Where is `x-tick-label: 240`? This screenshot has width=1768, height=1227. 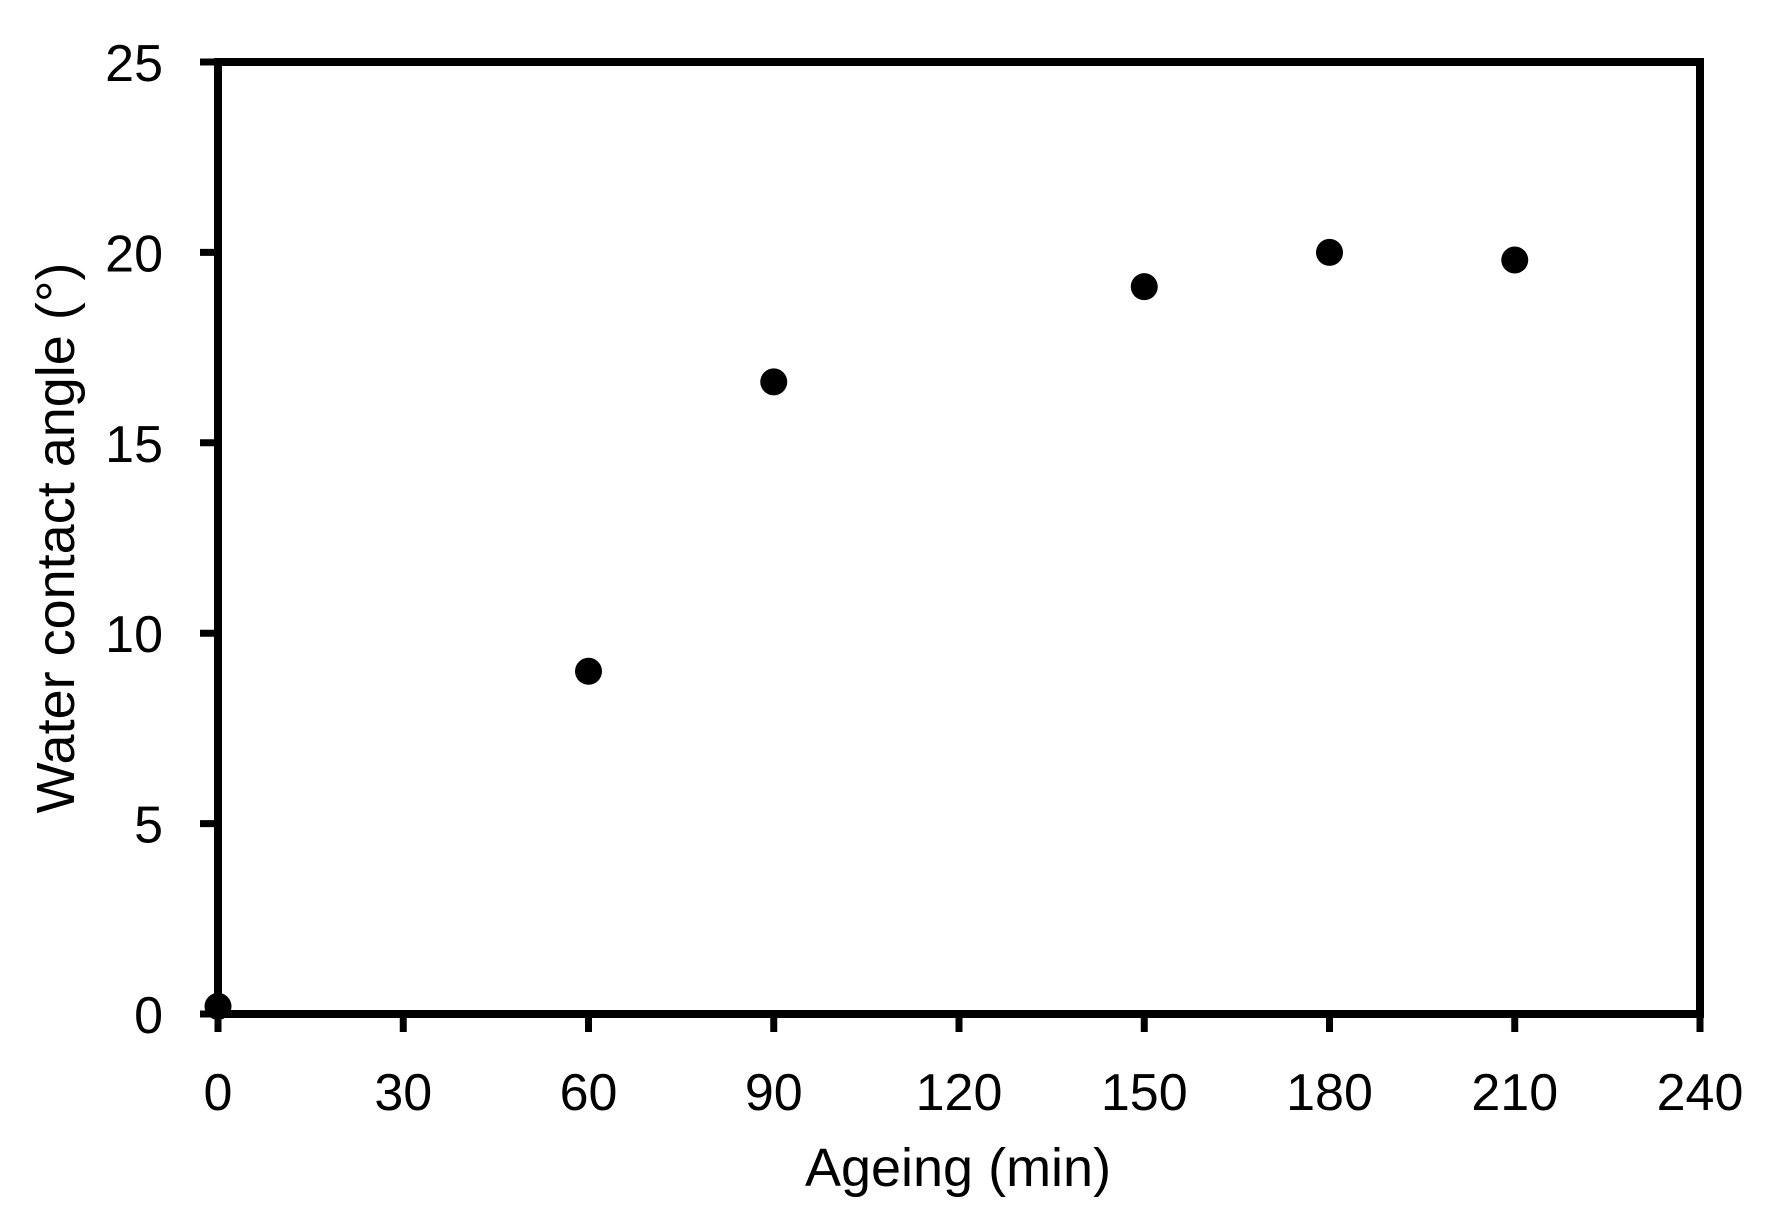
x-tick-label: 240 is located at coordinates (1700, 1093).